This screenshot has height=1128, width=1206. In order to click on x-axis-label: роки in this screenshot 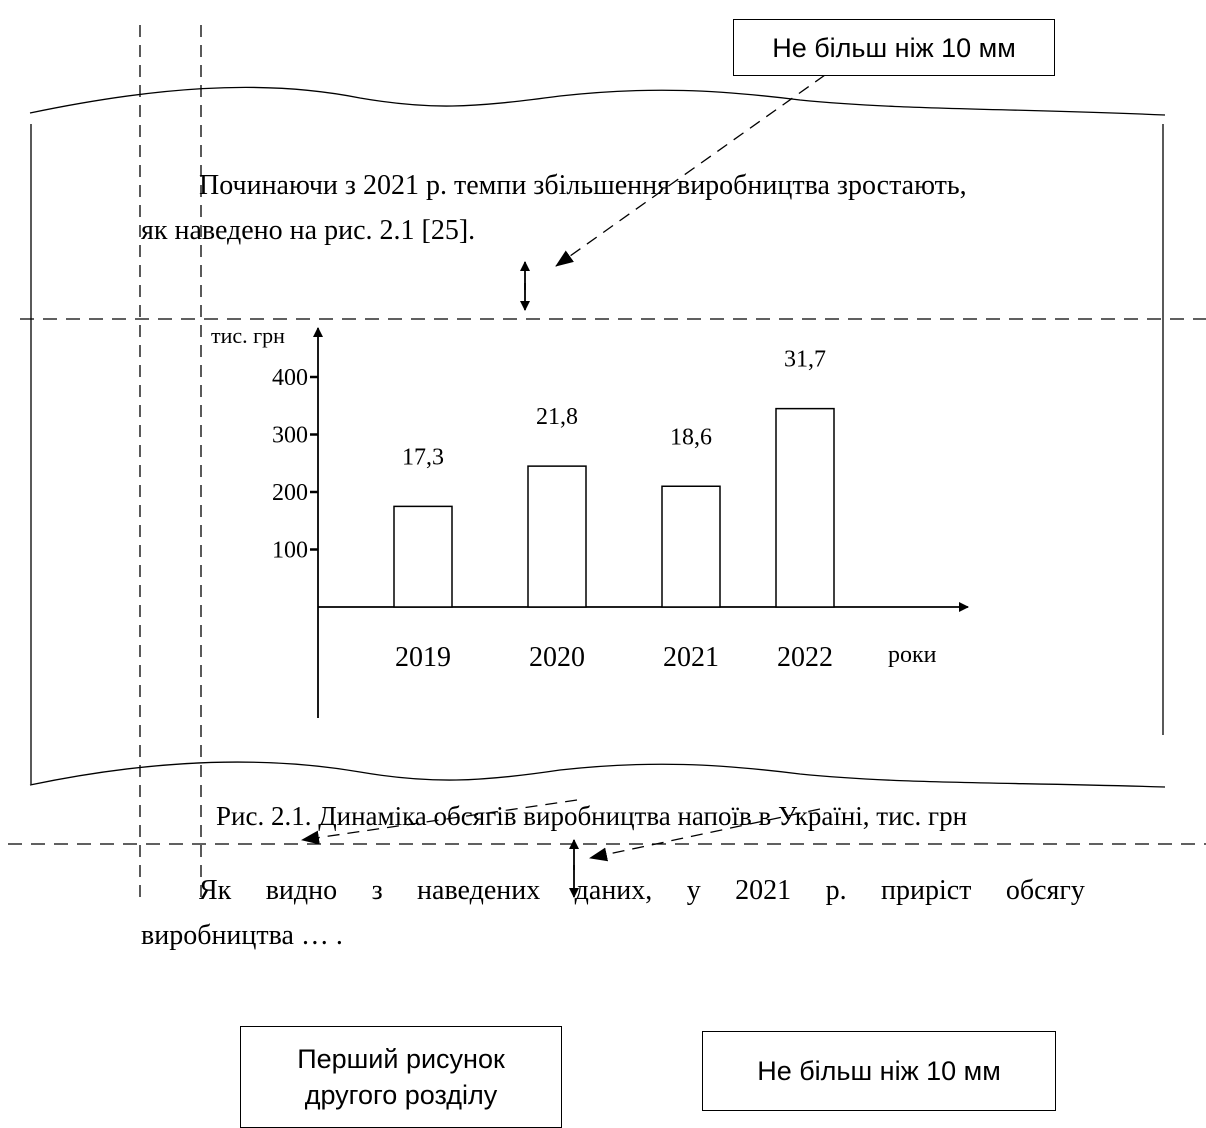, I will do `click(912, 655)`.